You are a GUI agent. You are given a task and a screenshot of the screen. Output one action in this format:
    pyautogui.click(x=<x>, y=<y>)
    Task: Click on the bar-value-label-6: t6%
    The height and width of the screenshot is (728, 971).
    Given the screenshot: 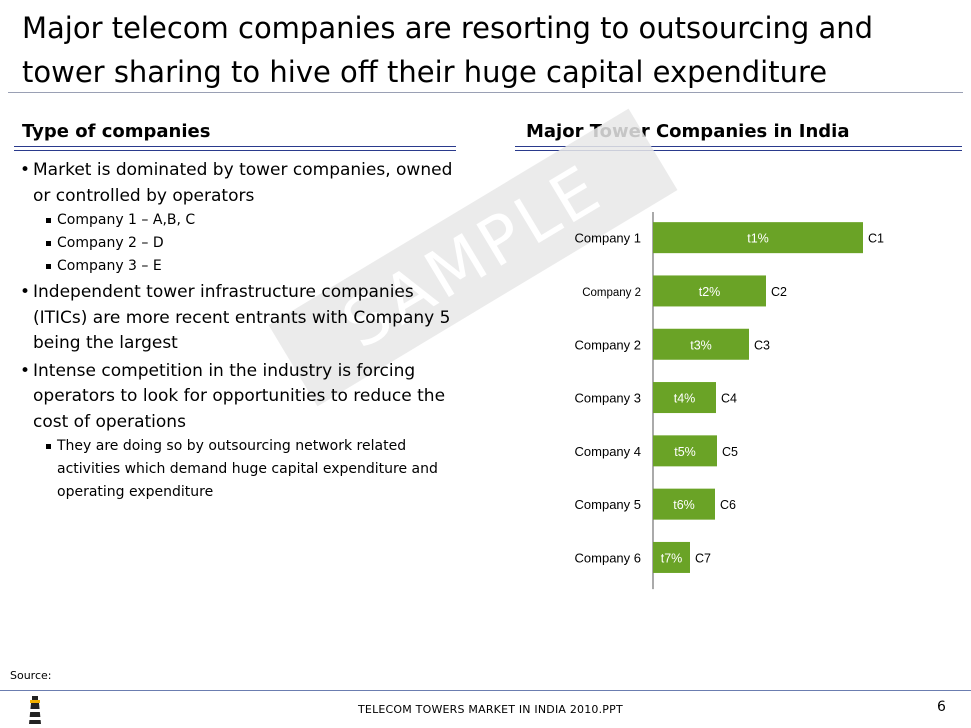 What is the action you would take?
    pyautogui.click(x=684, y=505)
    